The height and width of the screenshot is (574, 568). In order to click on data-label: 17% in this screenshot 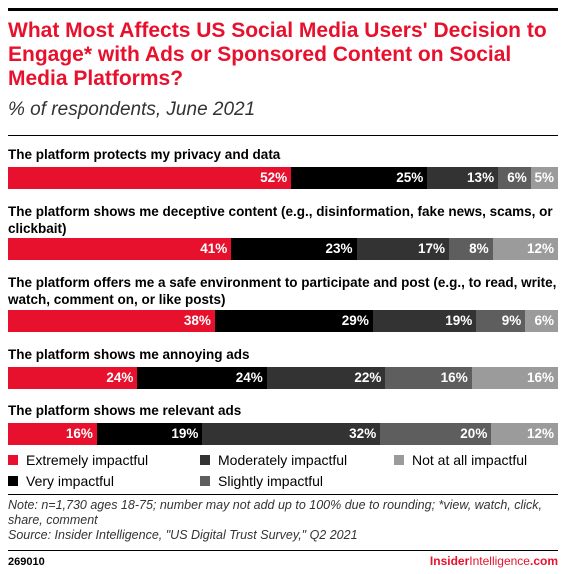, I will do `click(432, 248)`.